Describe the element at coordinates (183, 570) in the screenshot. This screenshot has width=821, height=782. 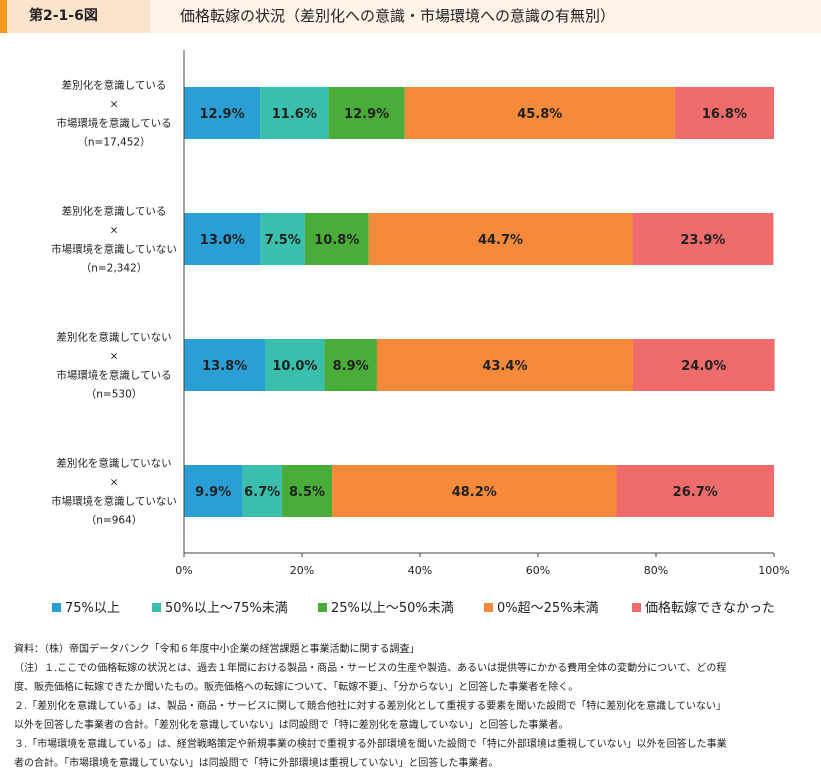
I see `x-tick-label: 0%` at that location.